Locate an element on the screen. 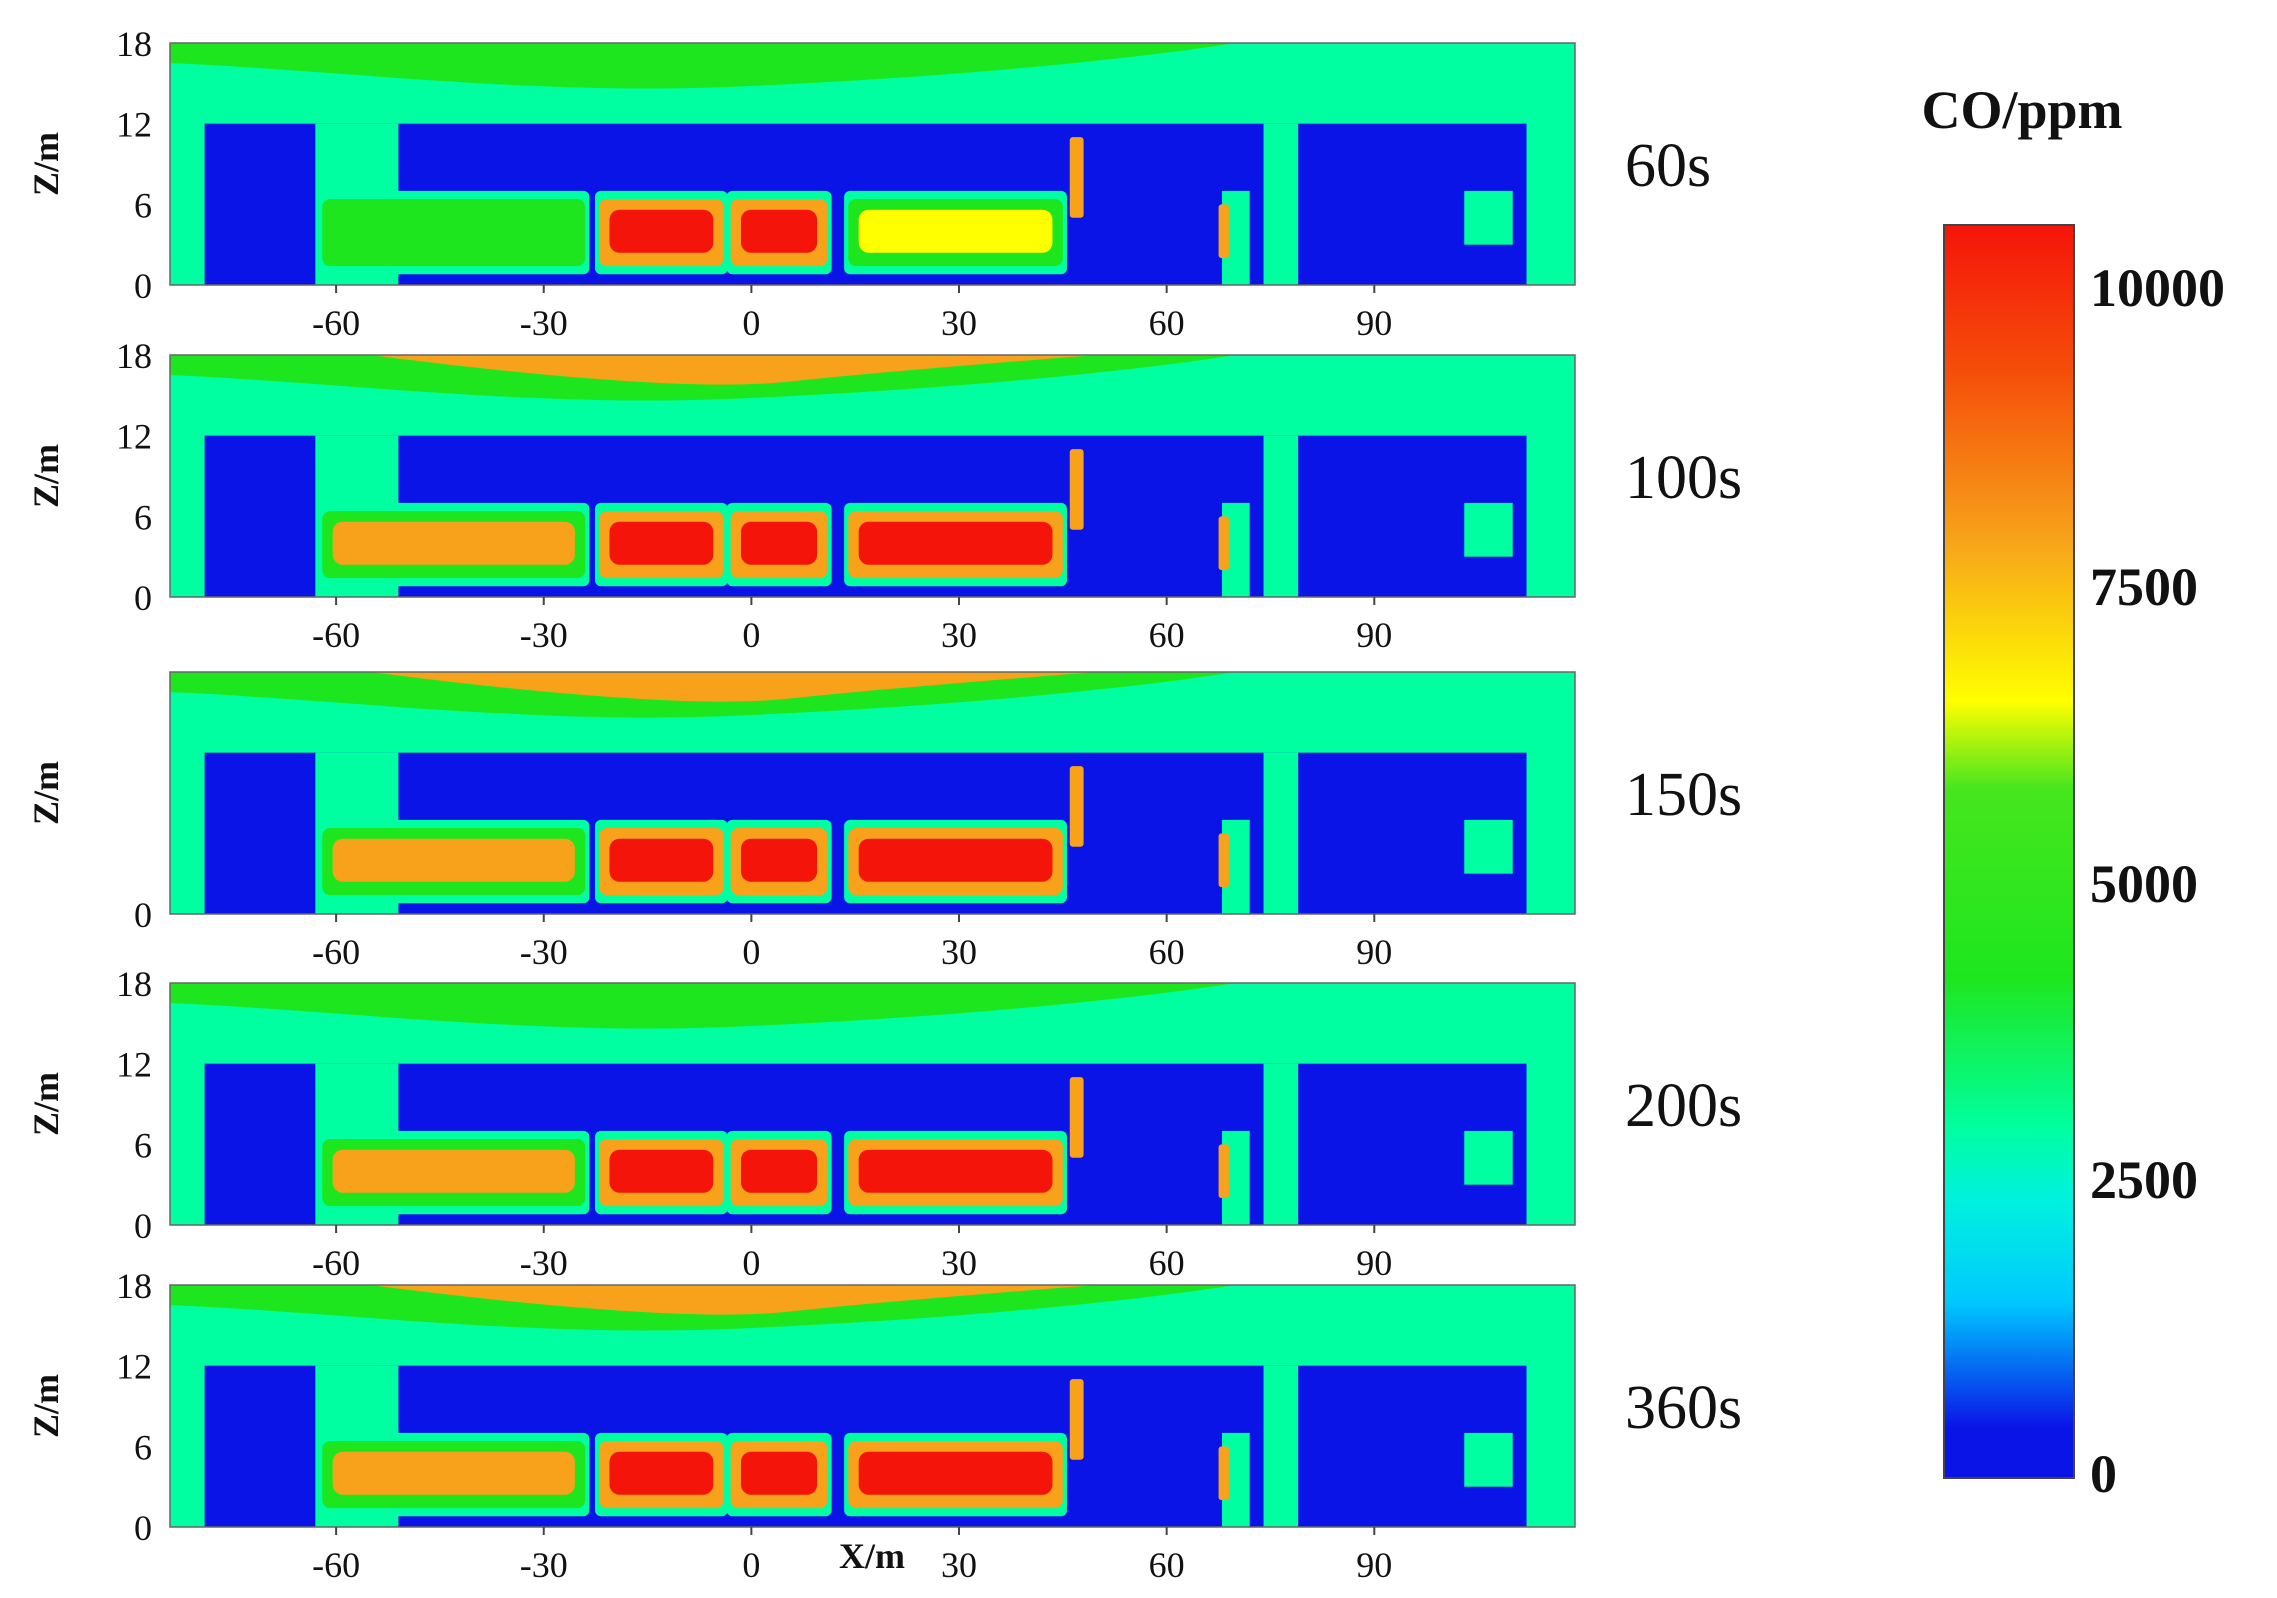 This screenshot has width=2277, height=1598. panel-150s: -60 -30 0 30 60 90 0 Z/m 150s is located at coordinates (884, 821).